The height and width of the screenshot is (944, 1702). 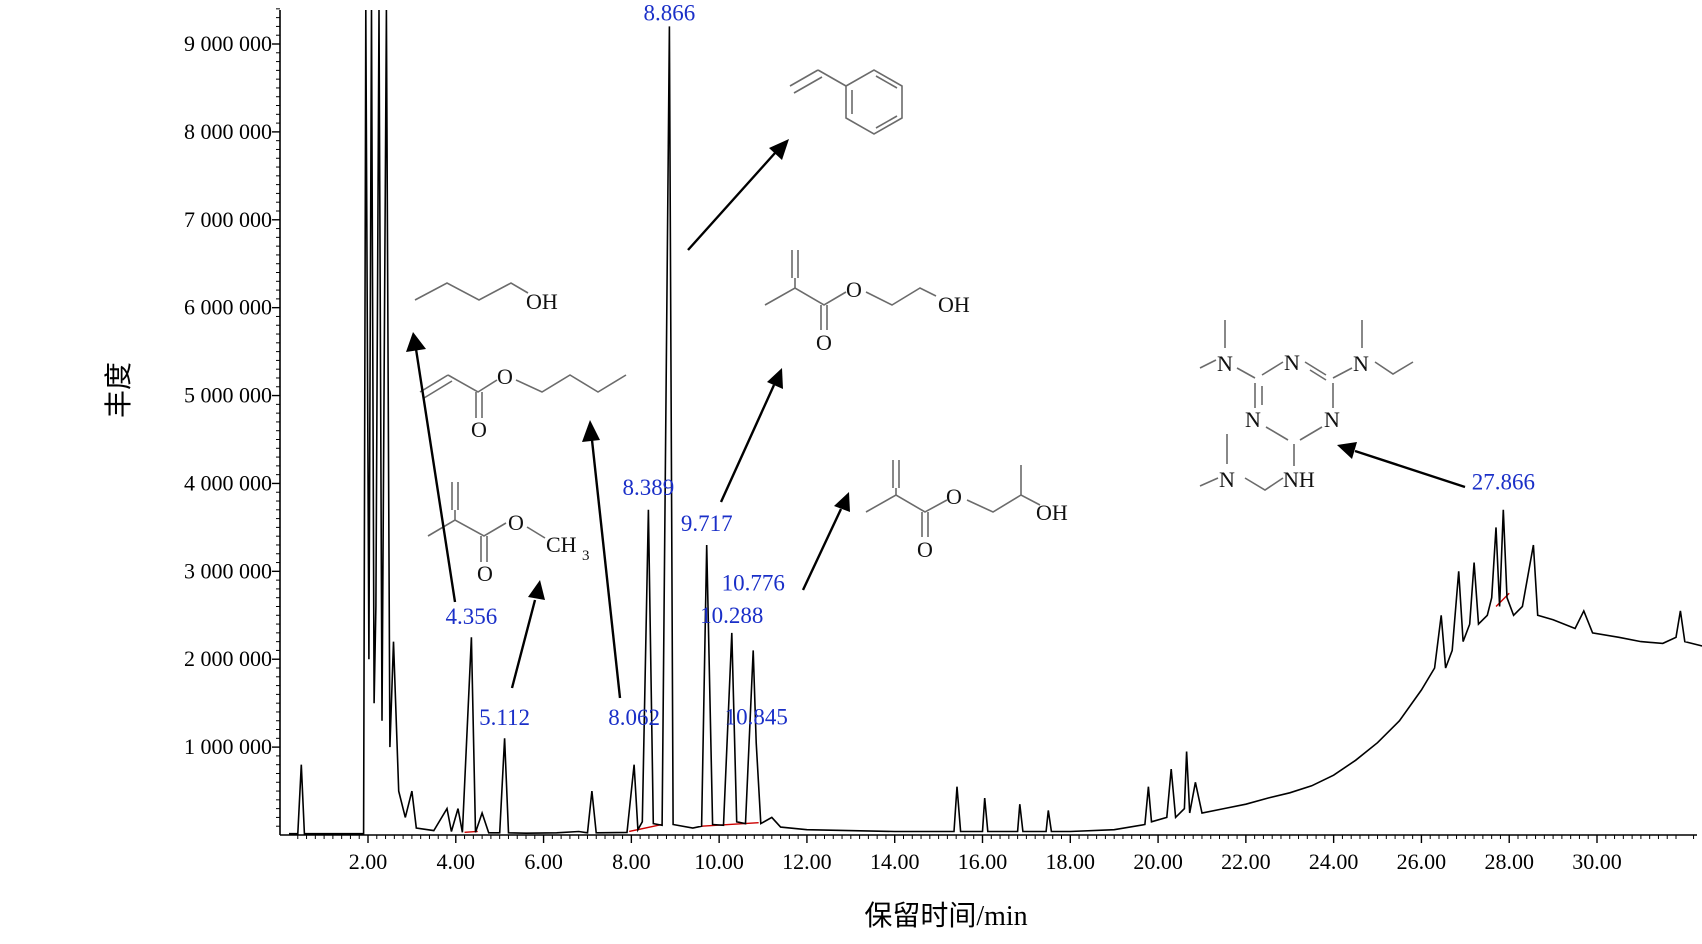 I want to click on mma-carbonyl-o: O, so click(x=485, y=573).